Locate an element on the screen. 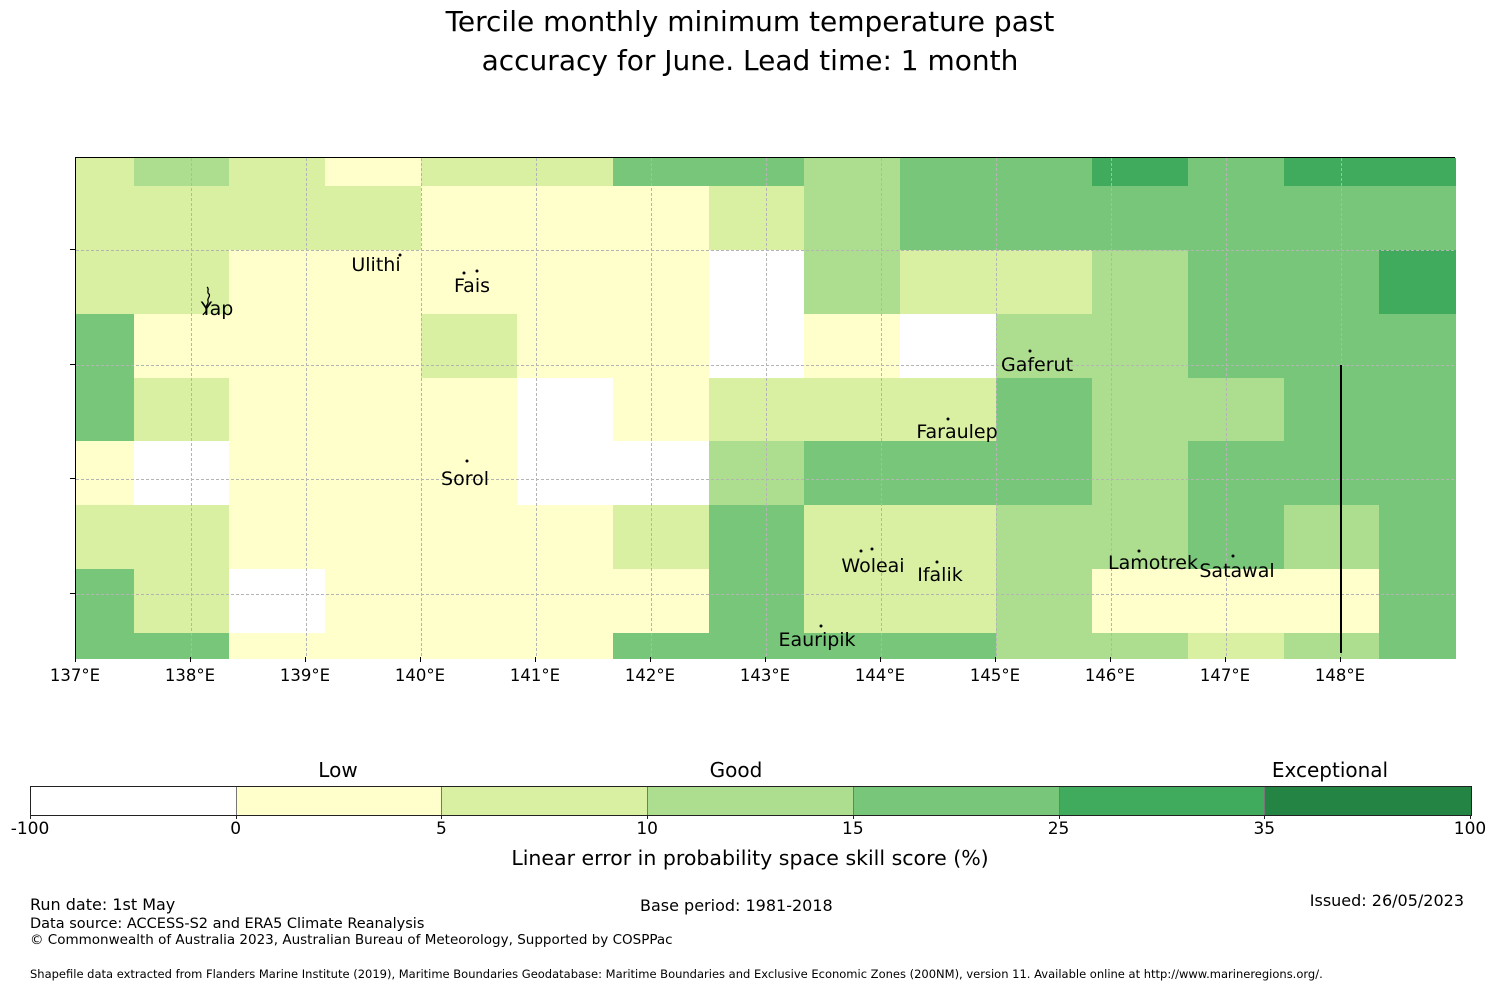 The image size is (1500, 990). colorbar-region-label: Exceptional is located at coordinates (1330, 770).